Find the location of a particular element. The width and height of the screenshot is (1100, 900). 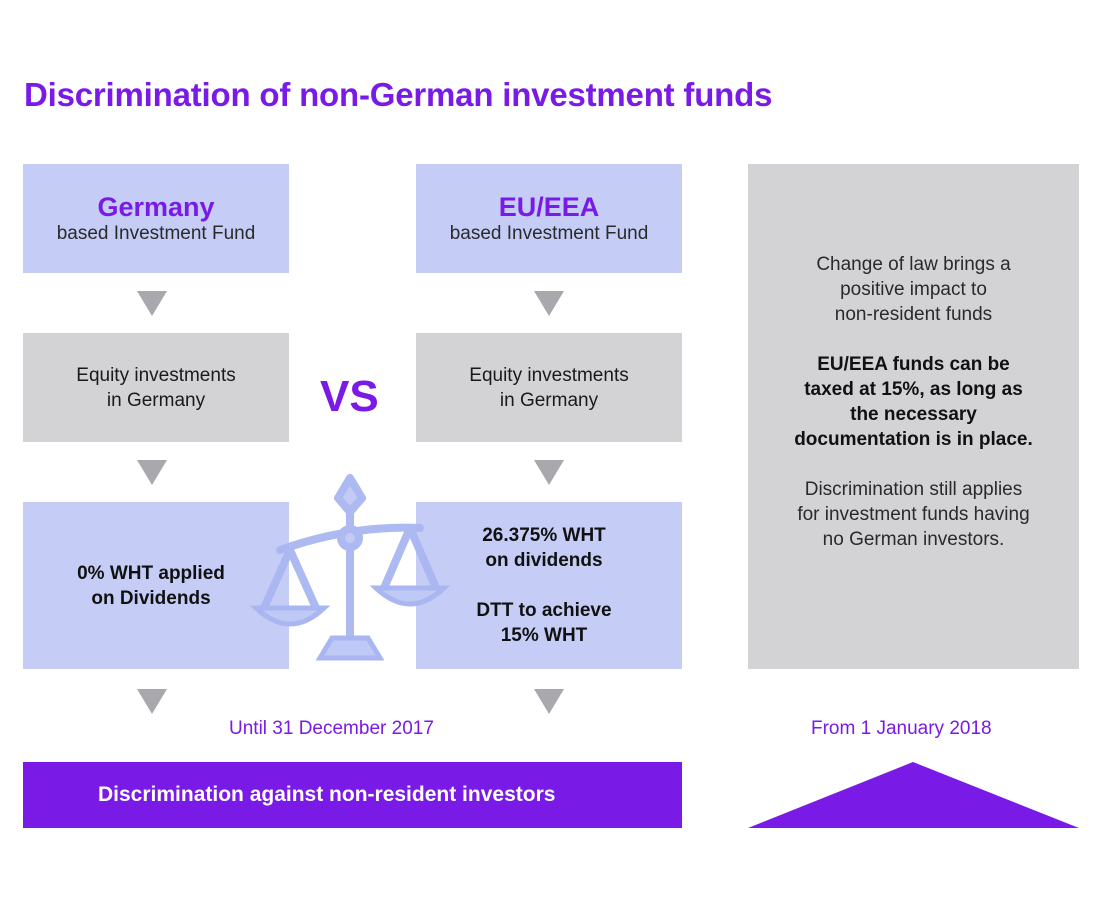

side-p2-line3: the necessary is located at coordinates (913, 414).